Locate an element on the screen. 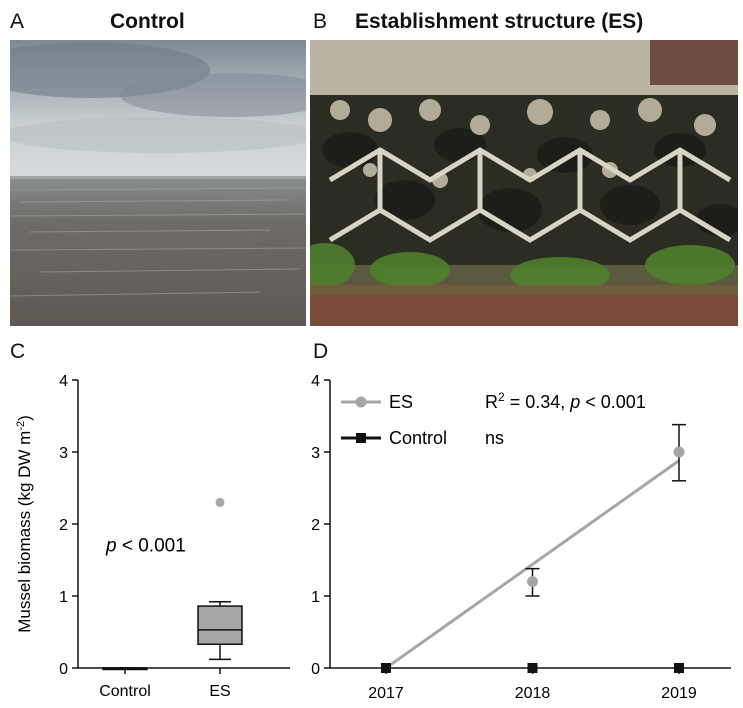 The image size is (743, 708). panel-title-establishment-structure: Establishment structure (ES) is located at coordinates (499, 21).